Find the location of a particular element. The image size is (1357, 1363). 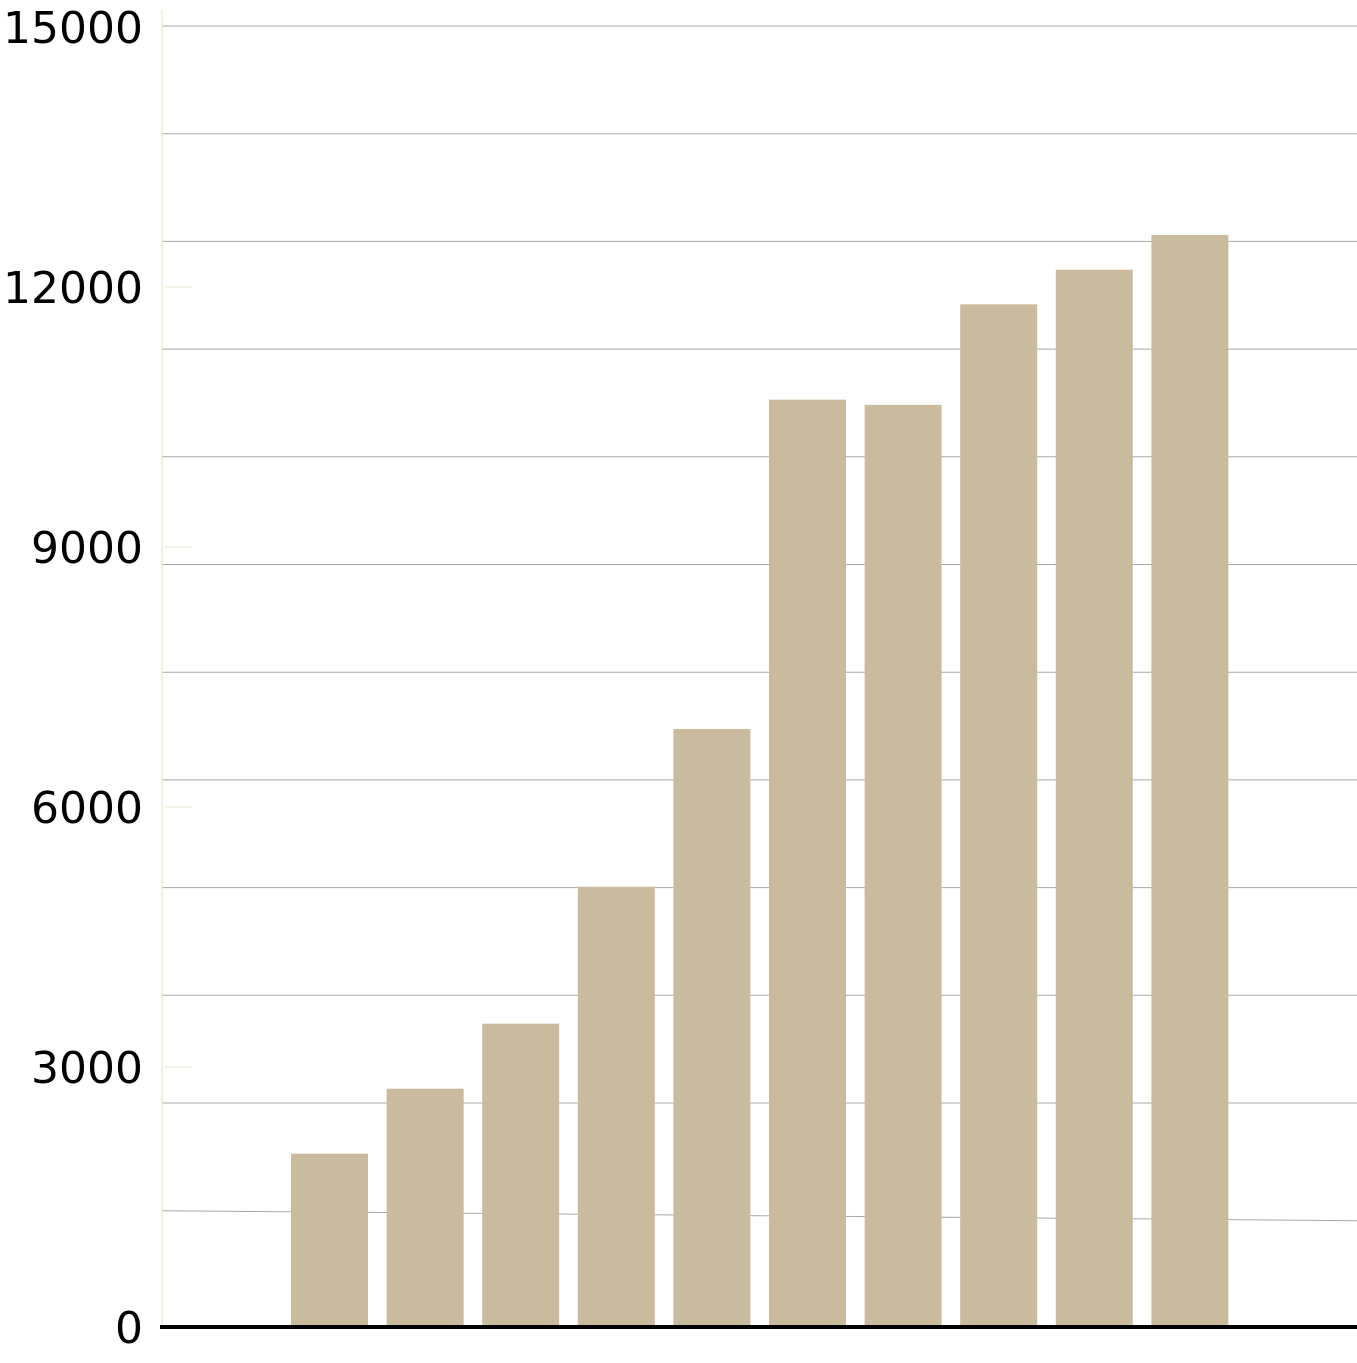

y-tick-label: 12000 is located at coordinates (73, 288).